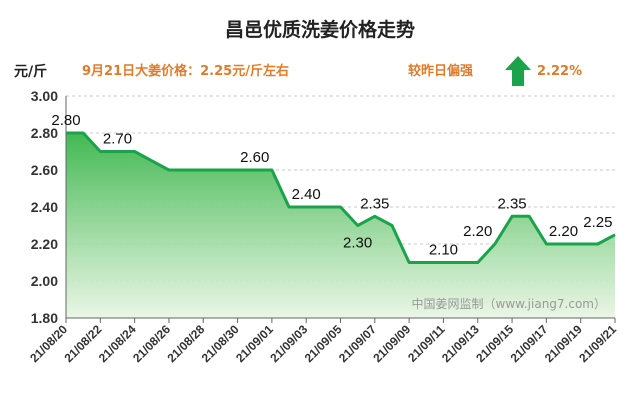 The width and height of the screenshot is (640, 410). Describe the element at coordinates (185, 71) in the screenshot. I see `price-info-text: 9月21日大姜价格：2.25元/斤左右` at that location.